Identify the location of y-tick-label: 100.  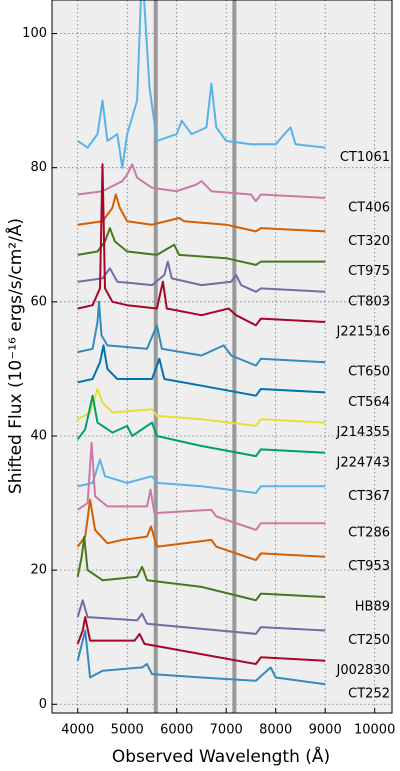
(34, 33).